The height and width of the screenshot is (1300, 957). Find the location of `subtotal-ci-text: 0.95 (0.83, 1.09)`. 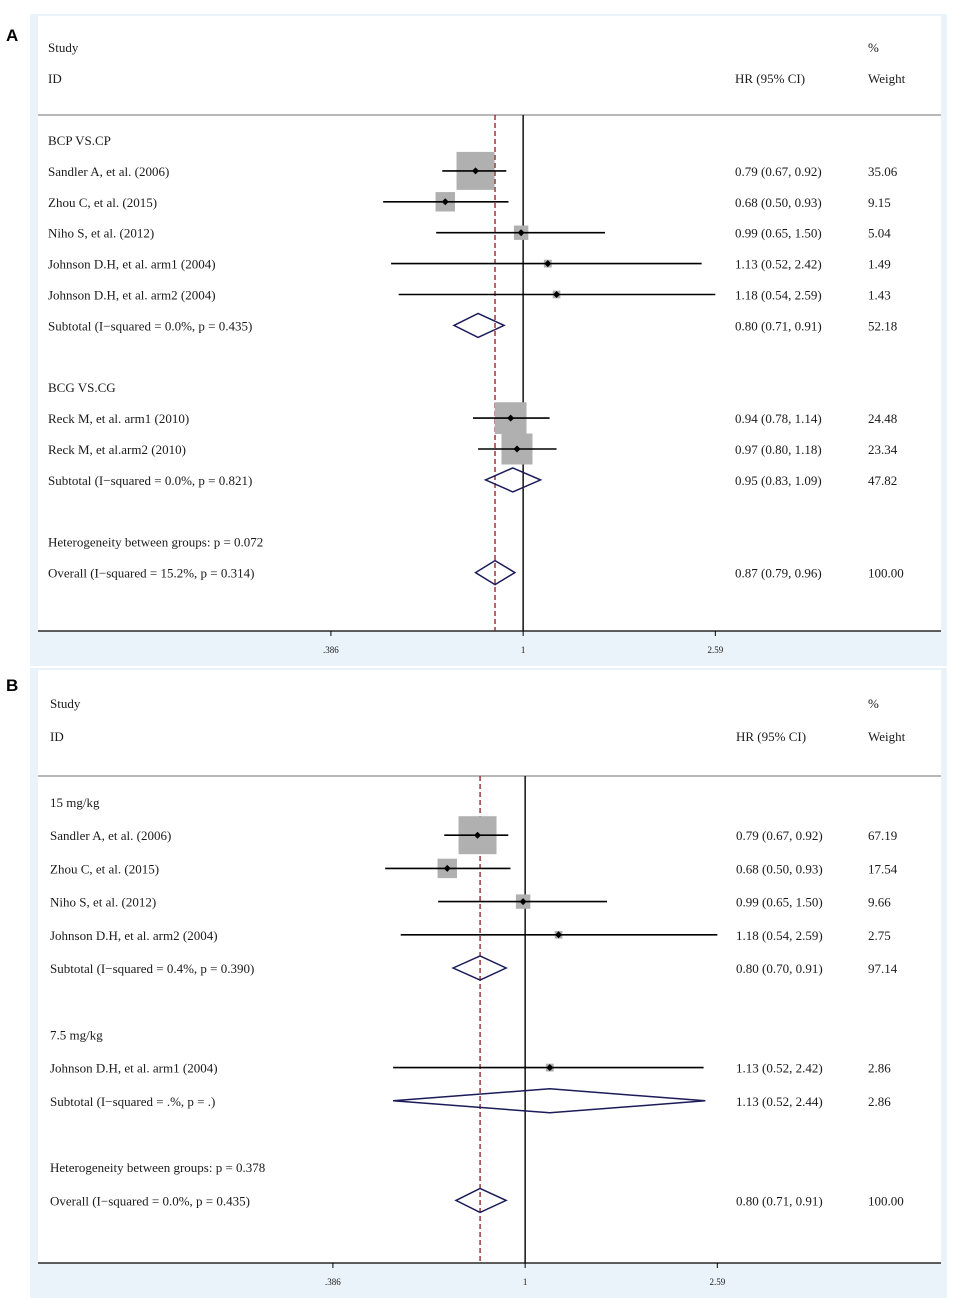

subtotal-ci-text: 0.95 (0.83, 1.09) is located at coordinates (778, 480).